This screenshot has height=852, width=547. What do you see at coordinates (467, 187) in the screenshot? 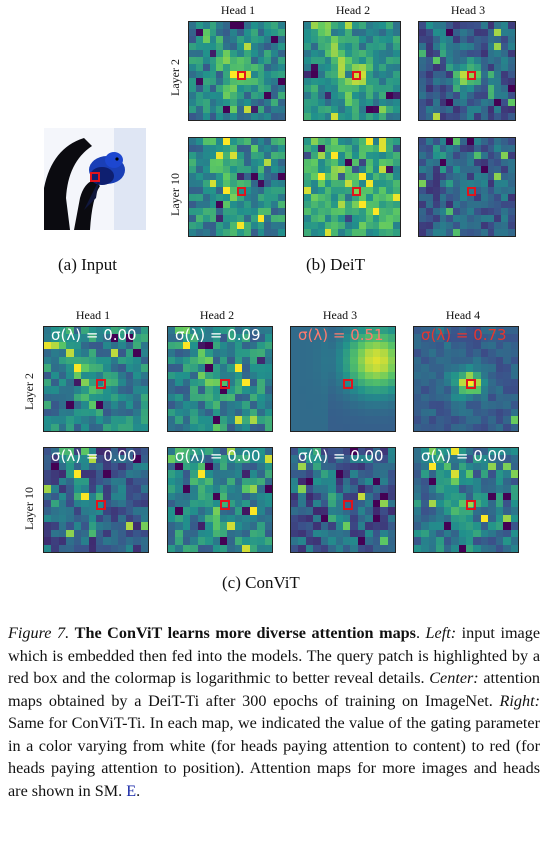
I see `deit-map-layer10-head3` at bounding box center [467, 187].